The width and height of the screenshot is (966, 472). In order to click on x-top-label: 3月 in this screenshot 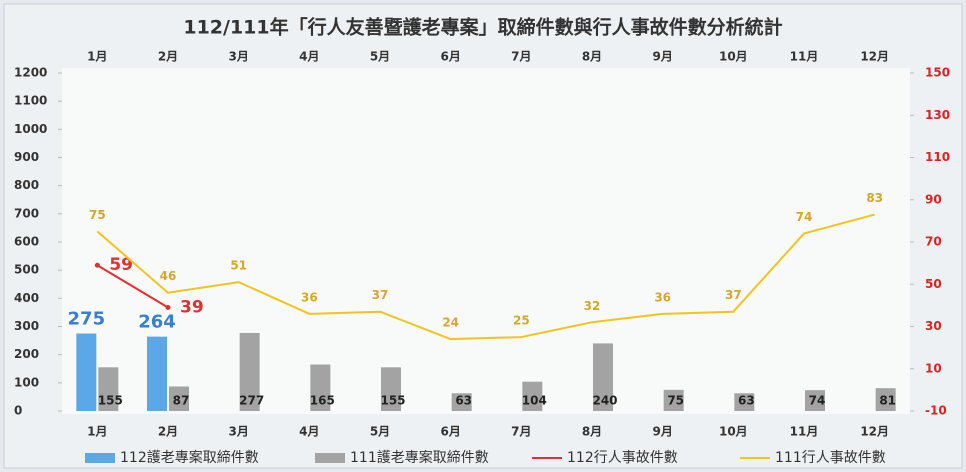, I will do `click(238, 57)`.